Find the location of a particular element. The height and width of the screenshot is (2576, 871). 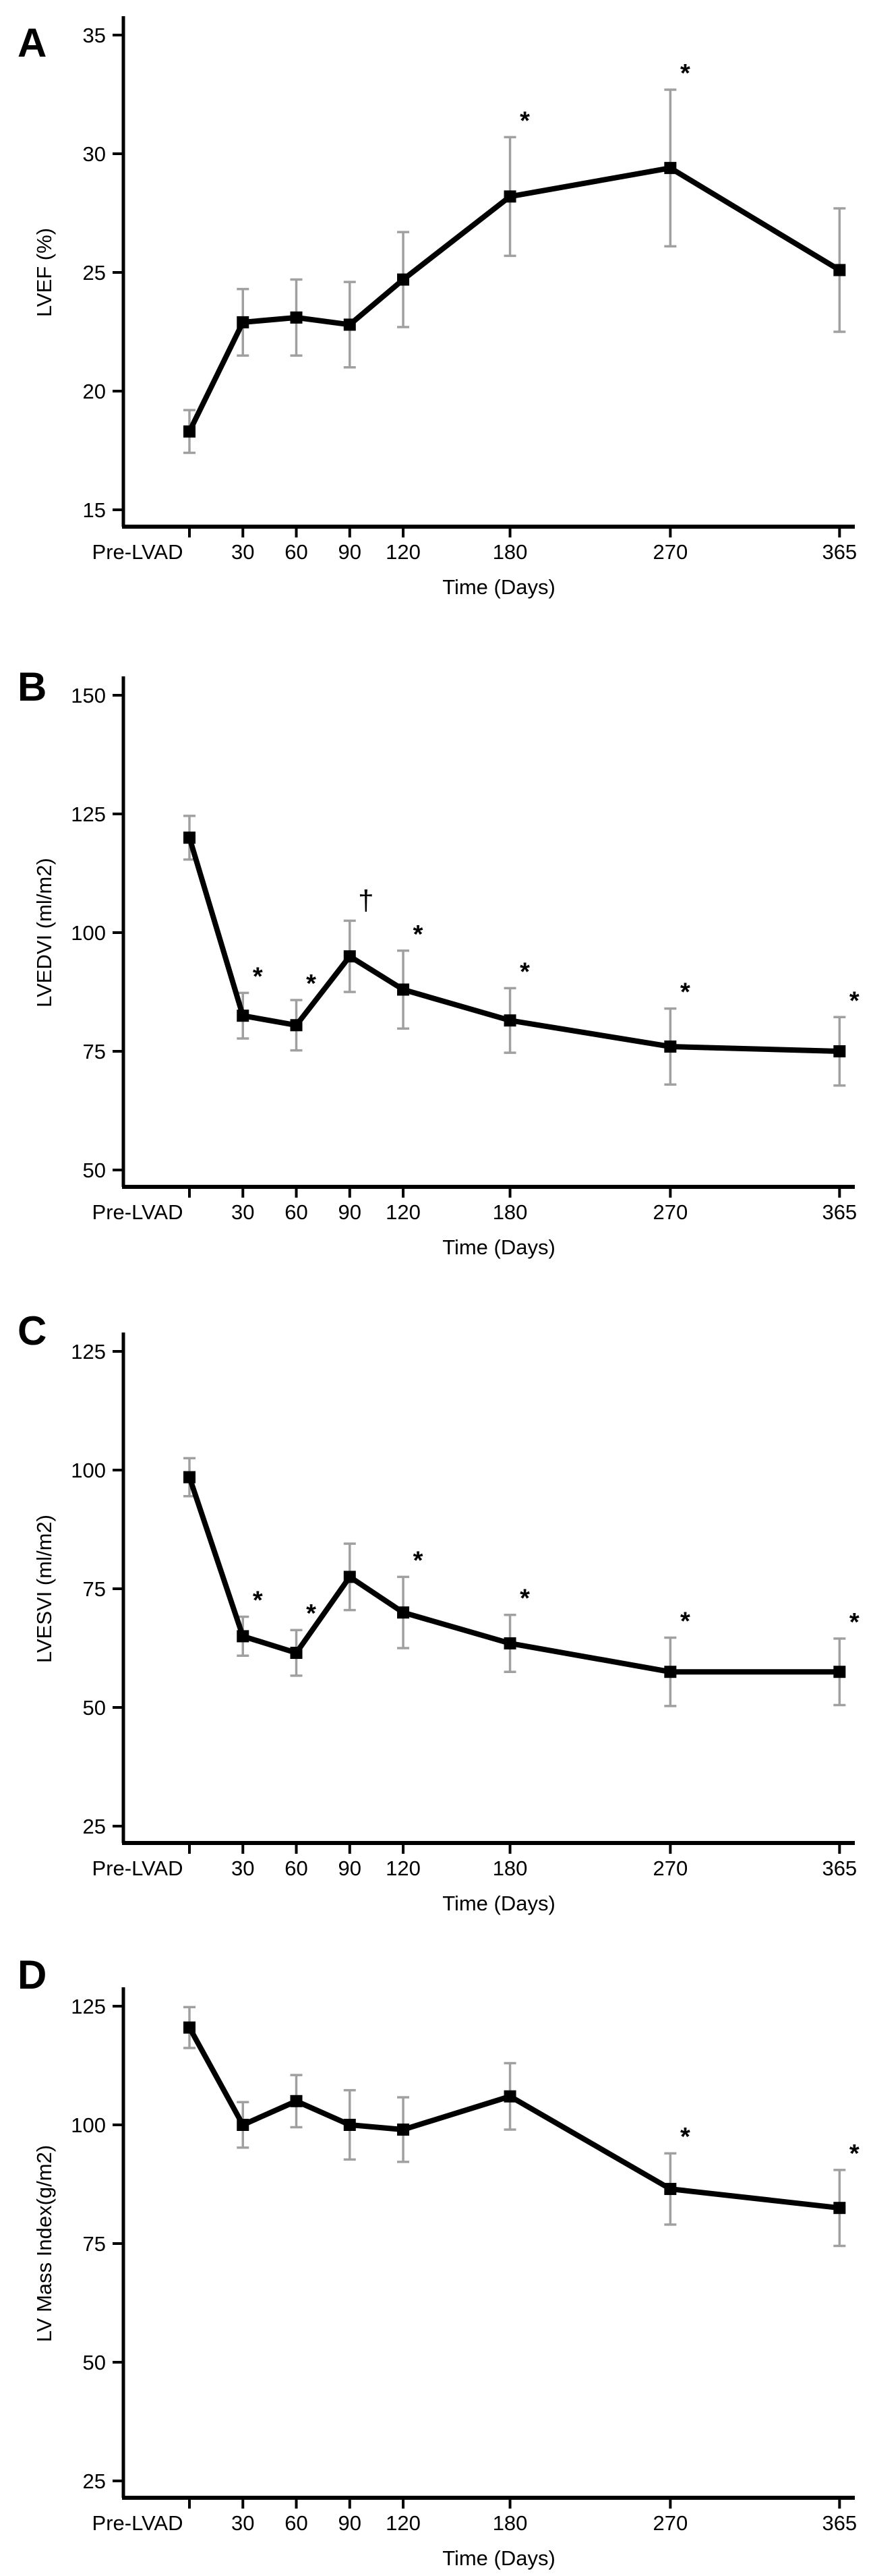

panel-letter: C is located at coordinates (32, 1331).